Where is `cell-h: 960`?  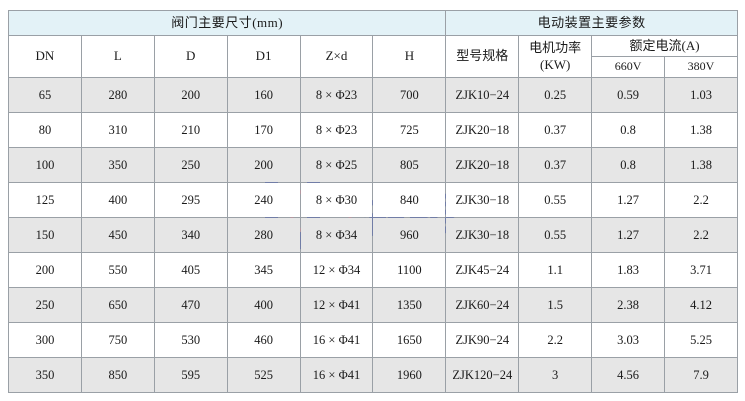
cell-h: 960 is located at coordinates (409, 235).